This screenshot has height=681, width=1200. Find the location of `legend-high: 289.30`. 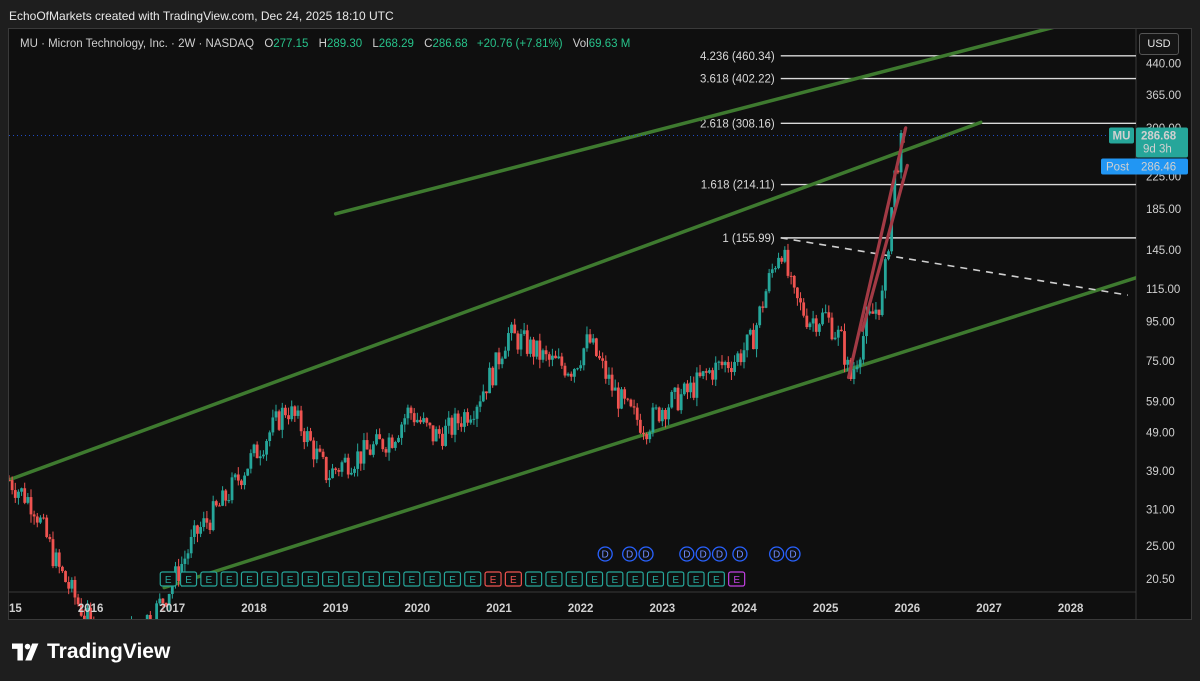

legend-high: 289.30 is located at coordinates (344, 44).